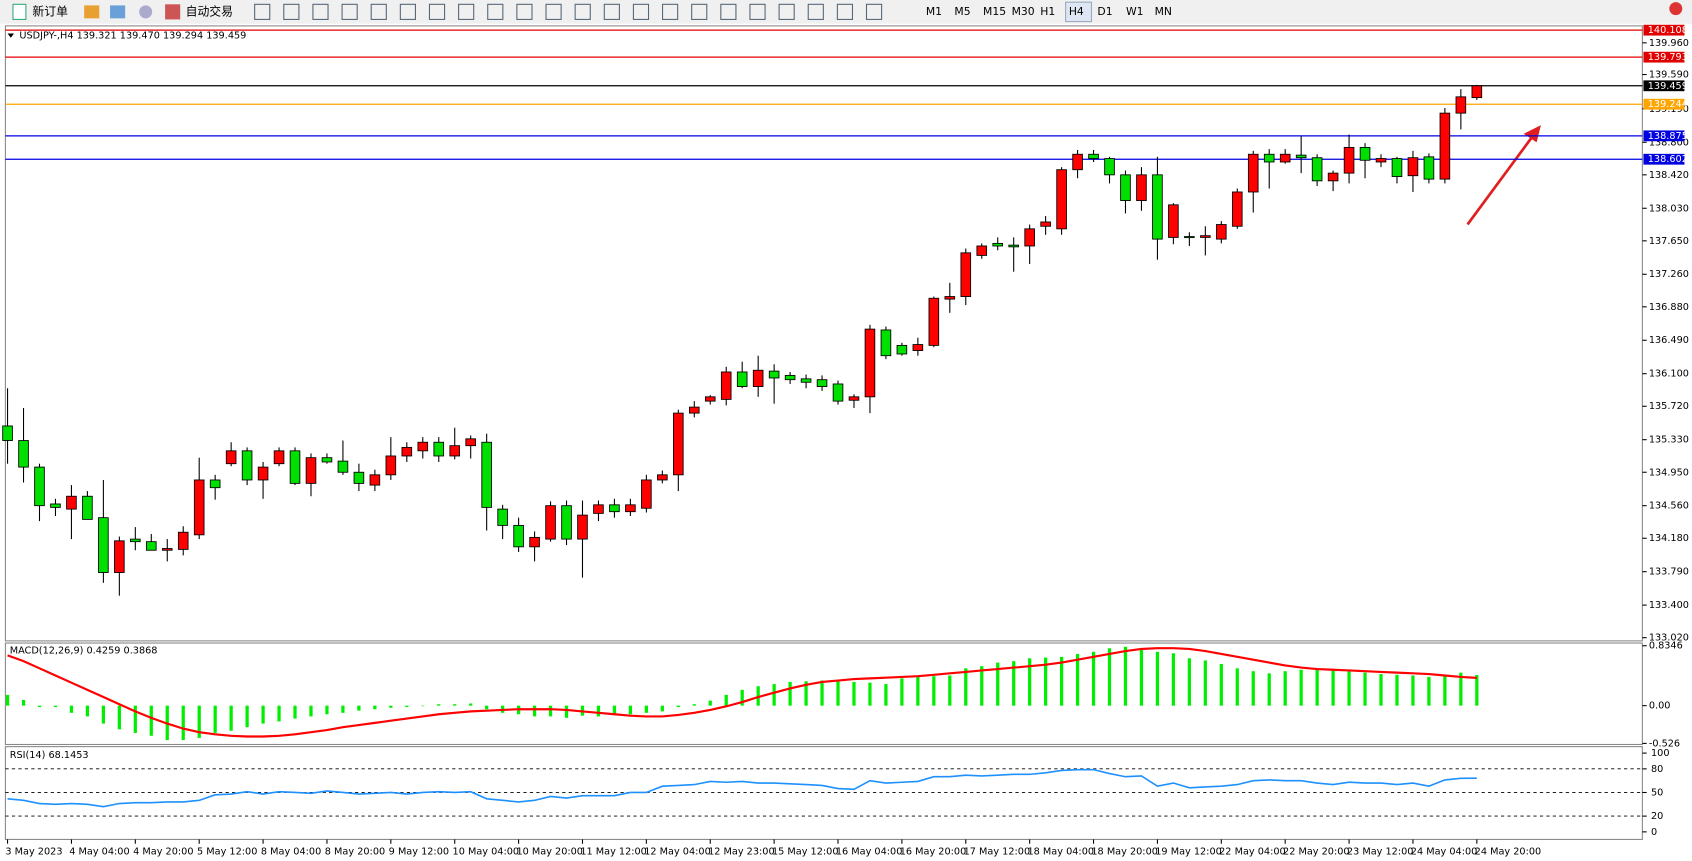 This screenshot has width=1692, height=861. Describe the element at coordinates (1669, 142) in the screenshot. I see `y-tick-label: 138.800` at that location.